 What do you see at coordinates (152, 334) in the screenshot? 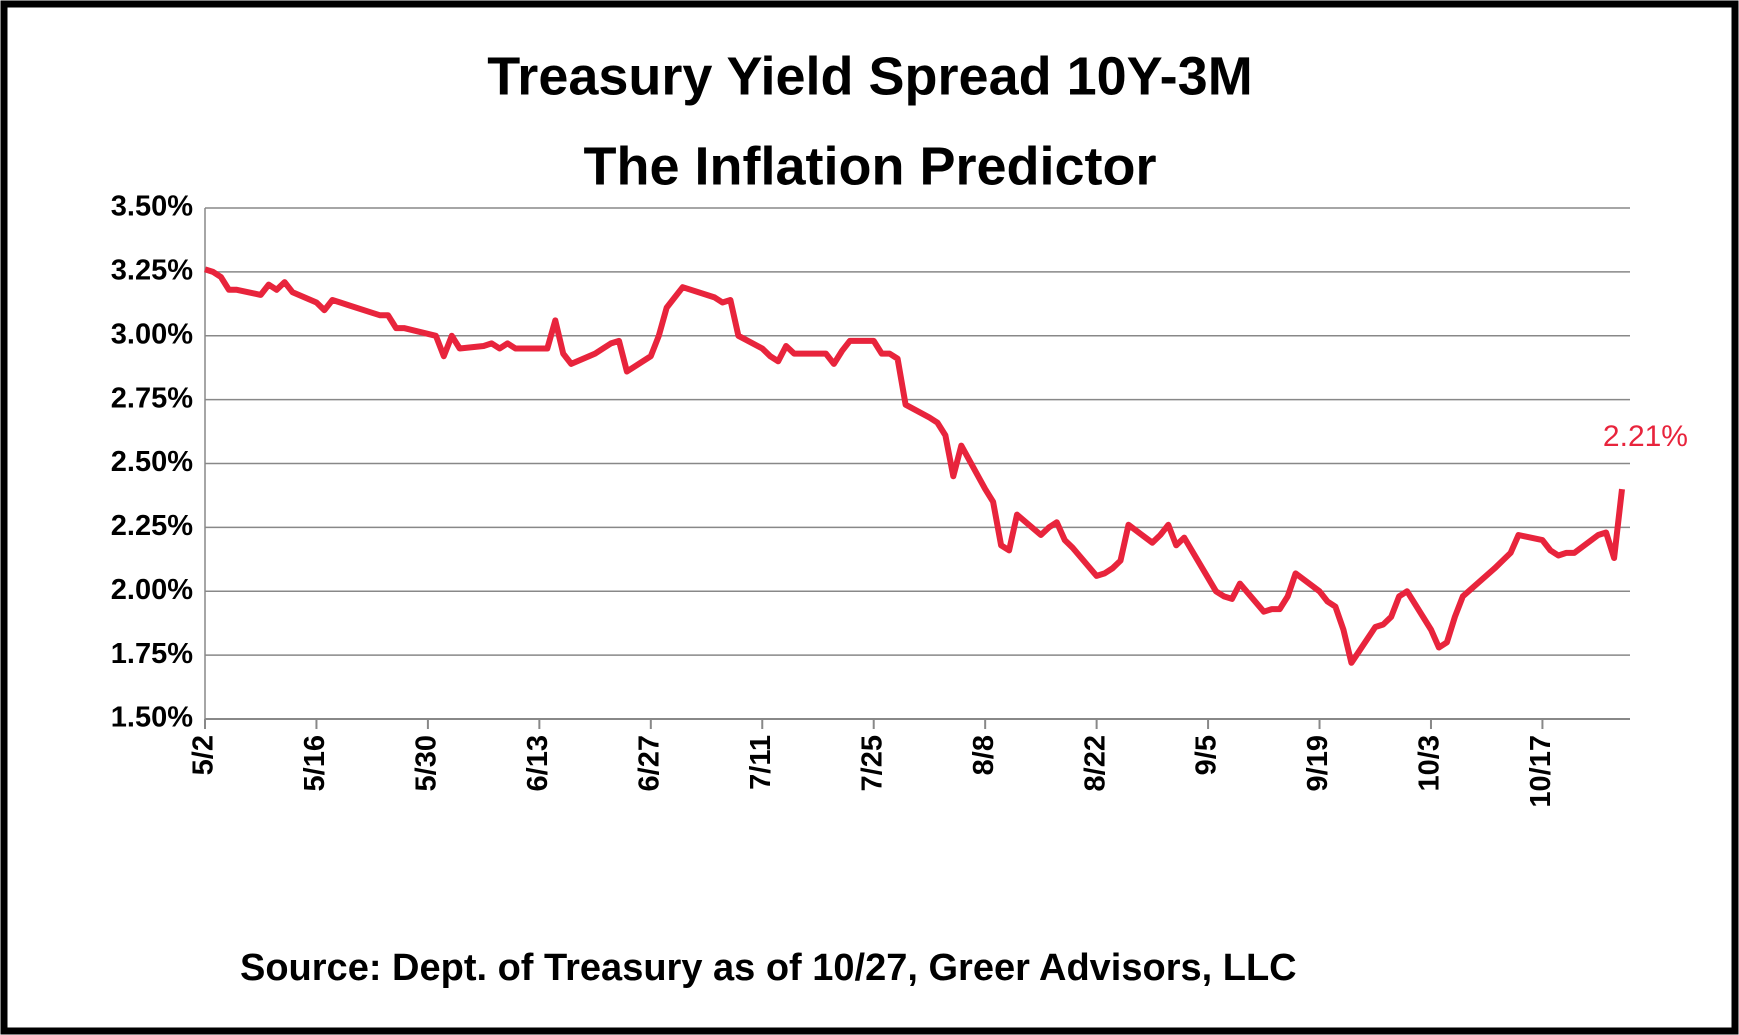
I see `y-tick-label: 3.00%` at bounding box center [152, 334].